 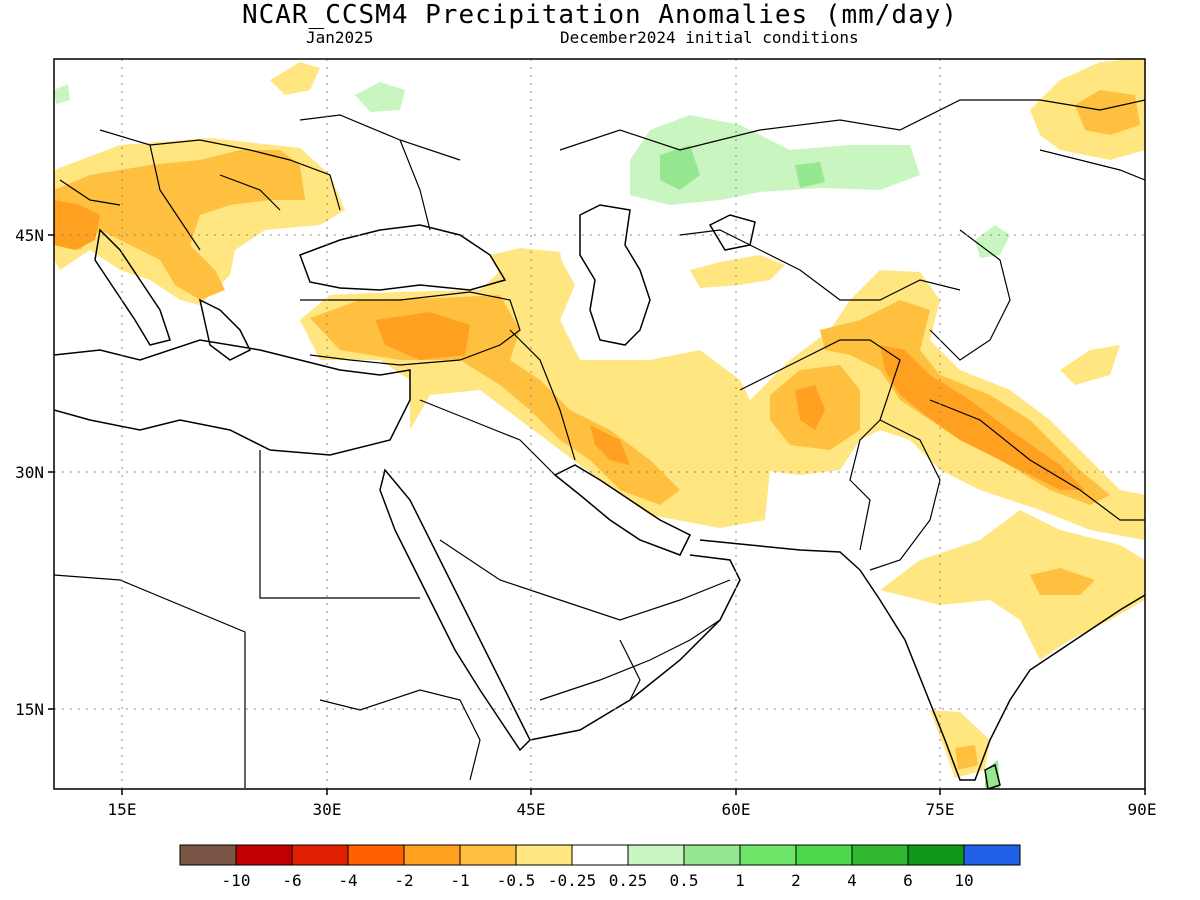 I want to click on turkey-border, so click(x=410, y=328).